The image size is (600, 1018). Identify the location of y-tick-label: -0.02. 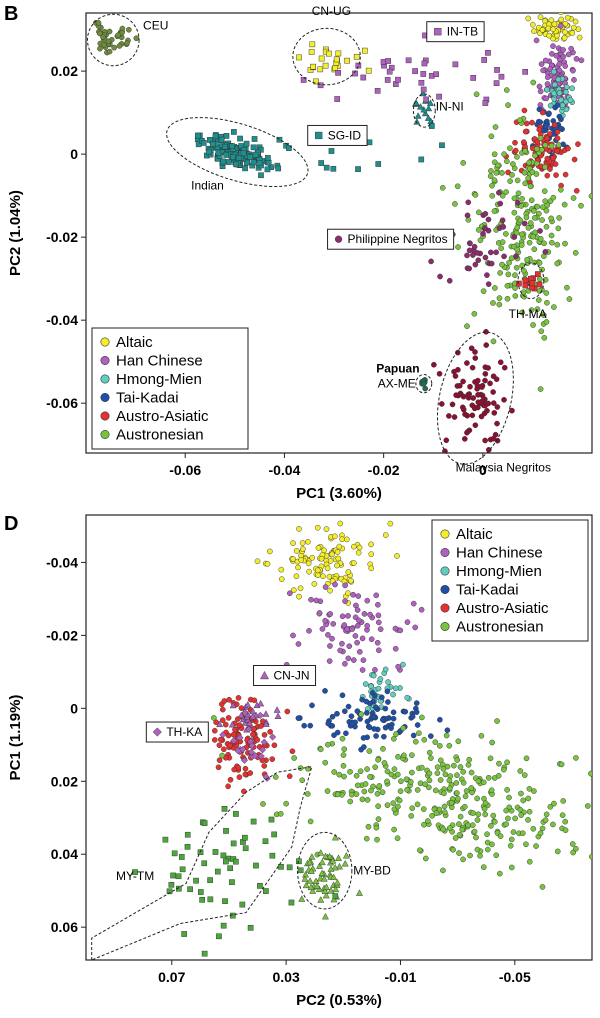
(62, 237).